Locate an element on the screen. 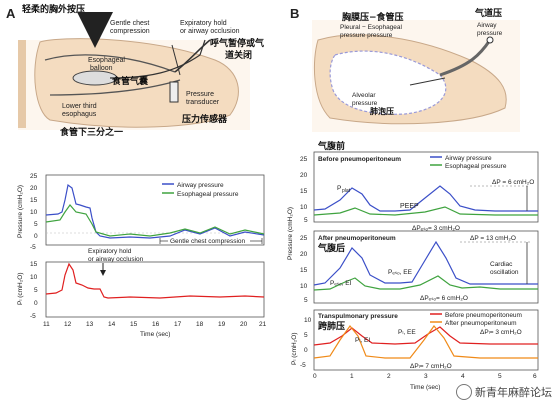 This screenshot has width=558, height=406. b1-ytick-4: 5 is located at coordinates (306, 220).